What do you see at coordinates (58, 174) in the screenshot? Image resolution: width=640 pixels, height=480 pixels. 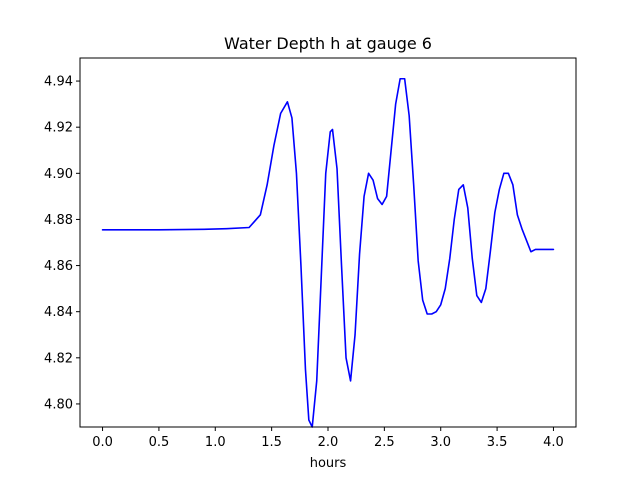 I see `y-tick-label: 4.90` at bounding box center [58, 174].